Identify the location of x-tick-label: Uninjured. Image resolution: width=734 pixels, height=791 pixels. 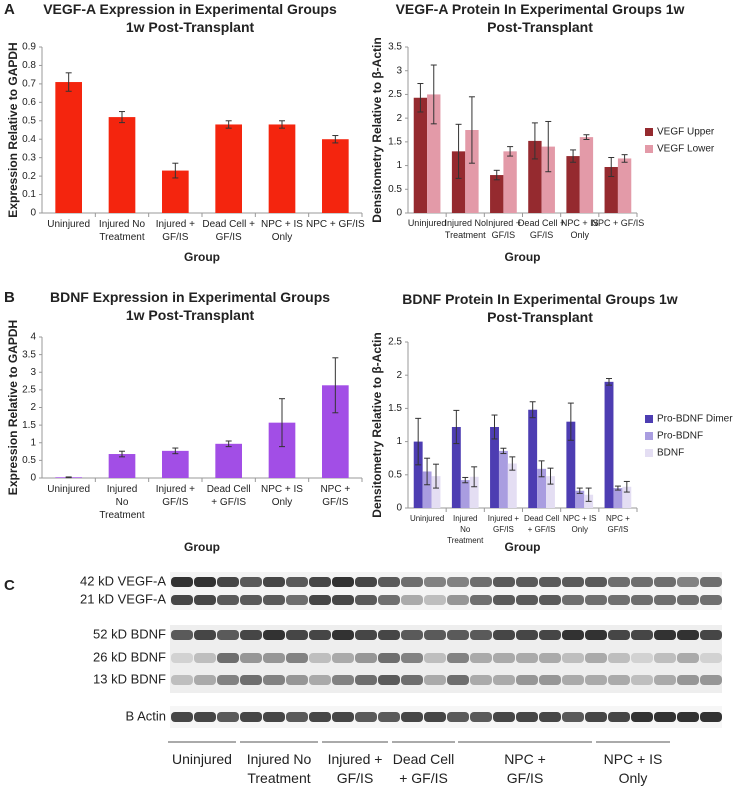
(68, 224).